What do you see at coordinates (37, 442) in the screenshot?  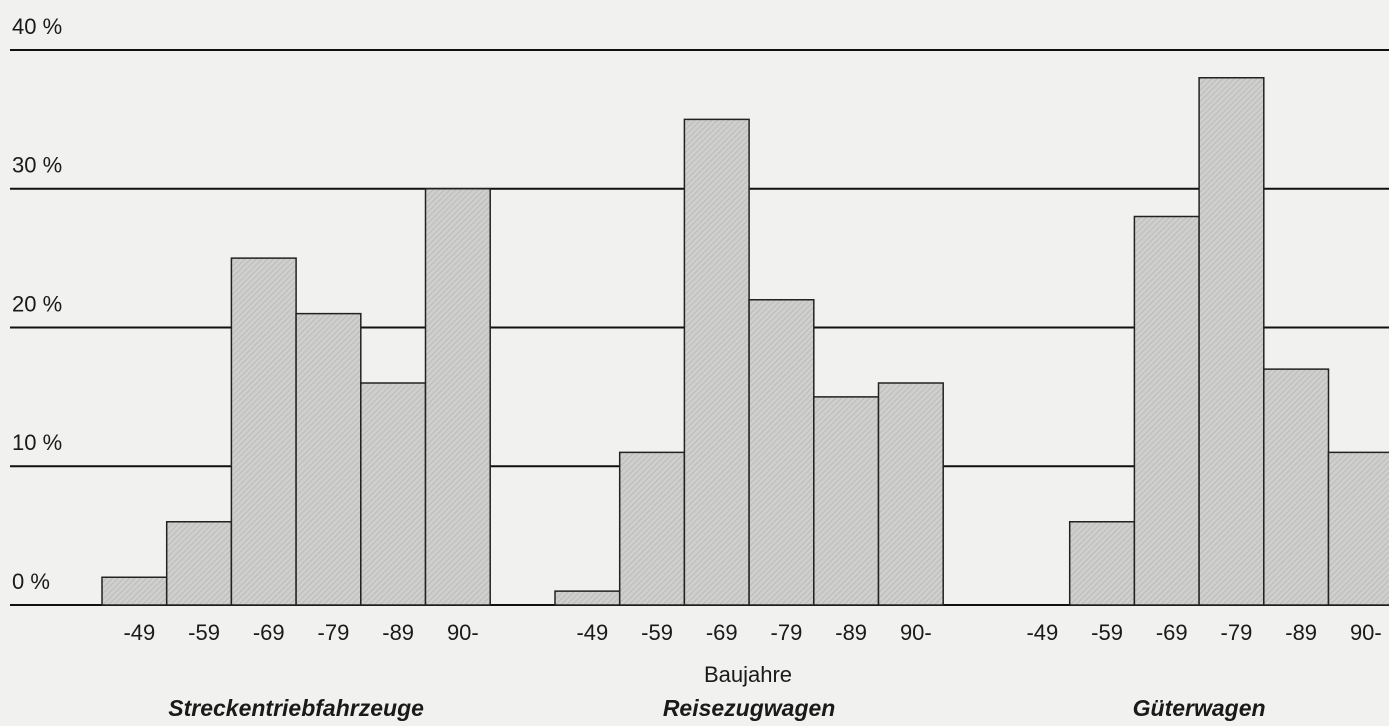 I see `y-tick-label: 10 %` at bounding box center [37, 442].